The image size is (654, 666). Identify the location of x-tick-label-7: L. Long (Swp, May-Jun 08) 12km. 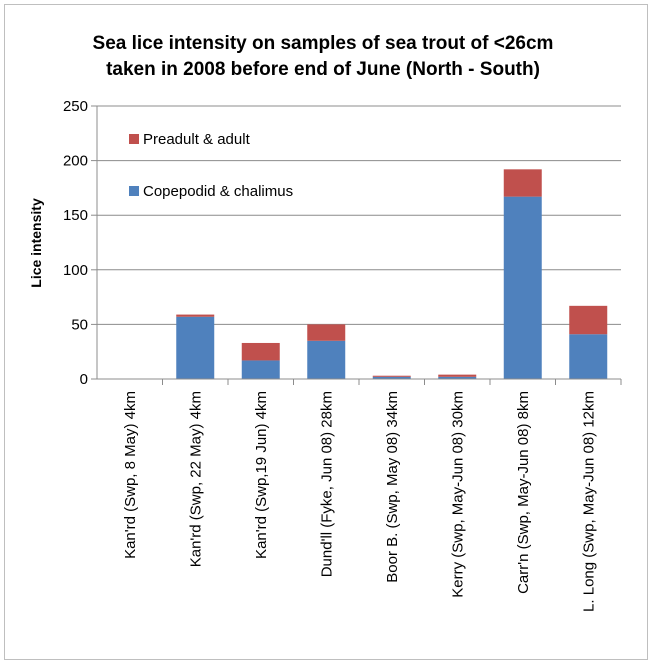
(588, 501).